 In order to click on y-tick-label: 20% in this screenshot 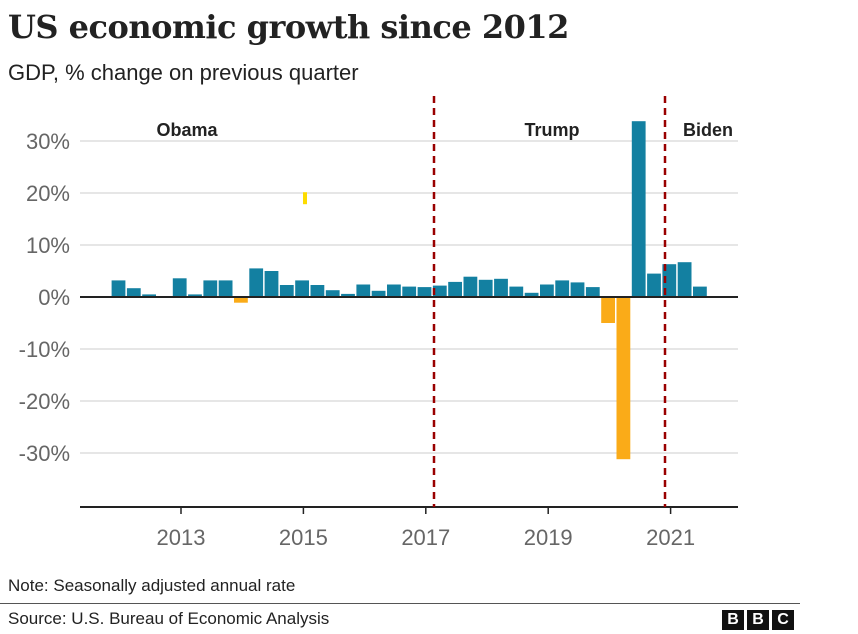, I will do `click(48, 193)`.